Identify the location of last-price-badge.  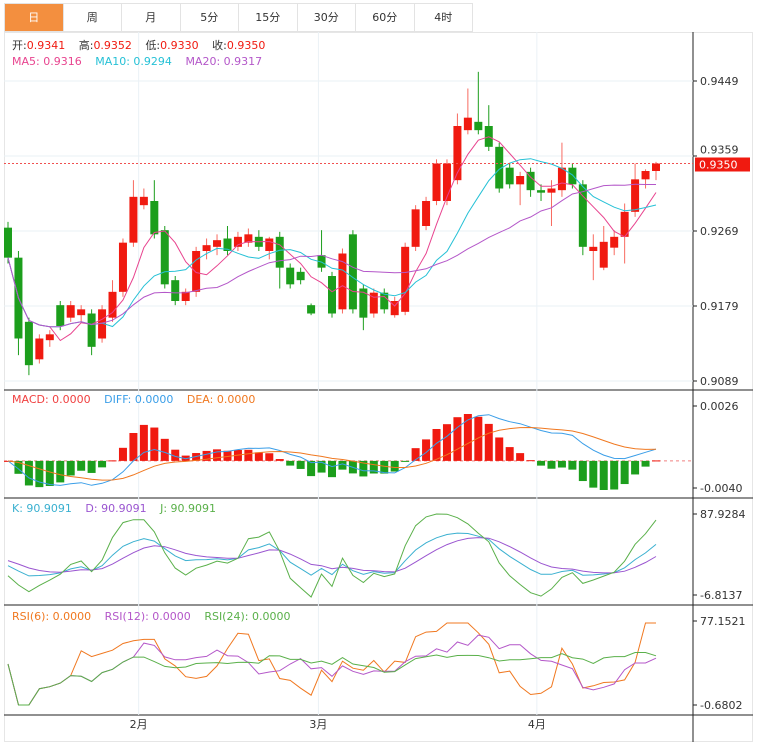
(722, 164).